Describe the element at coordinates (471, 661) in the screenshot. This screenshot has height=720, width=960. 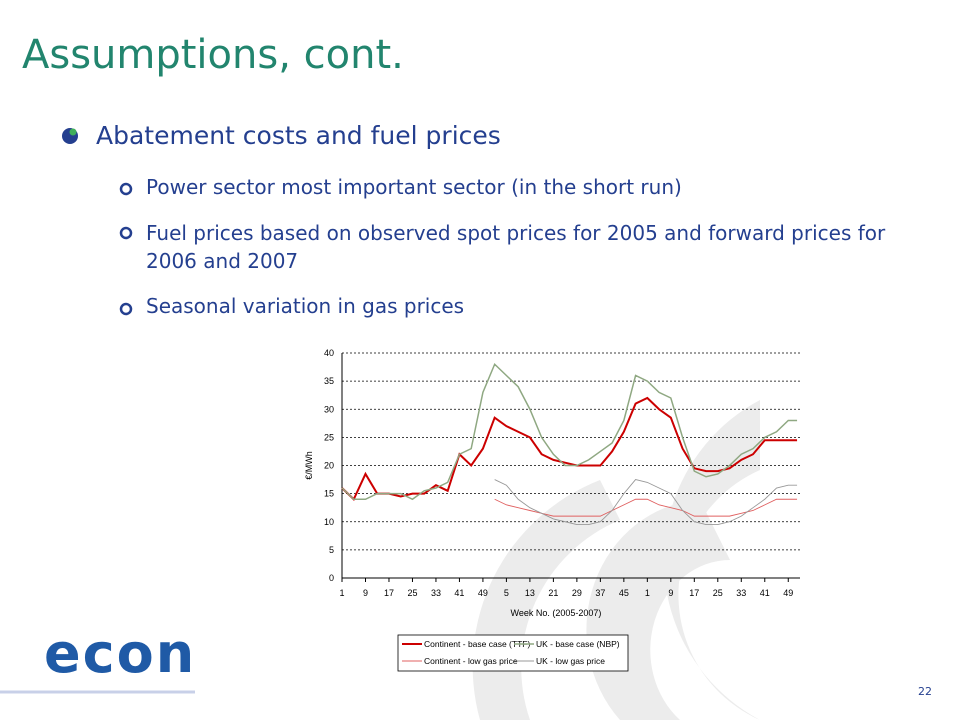
I see `legend-label: Continent - low gas price` at that location.